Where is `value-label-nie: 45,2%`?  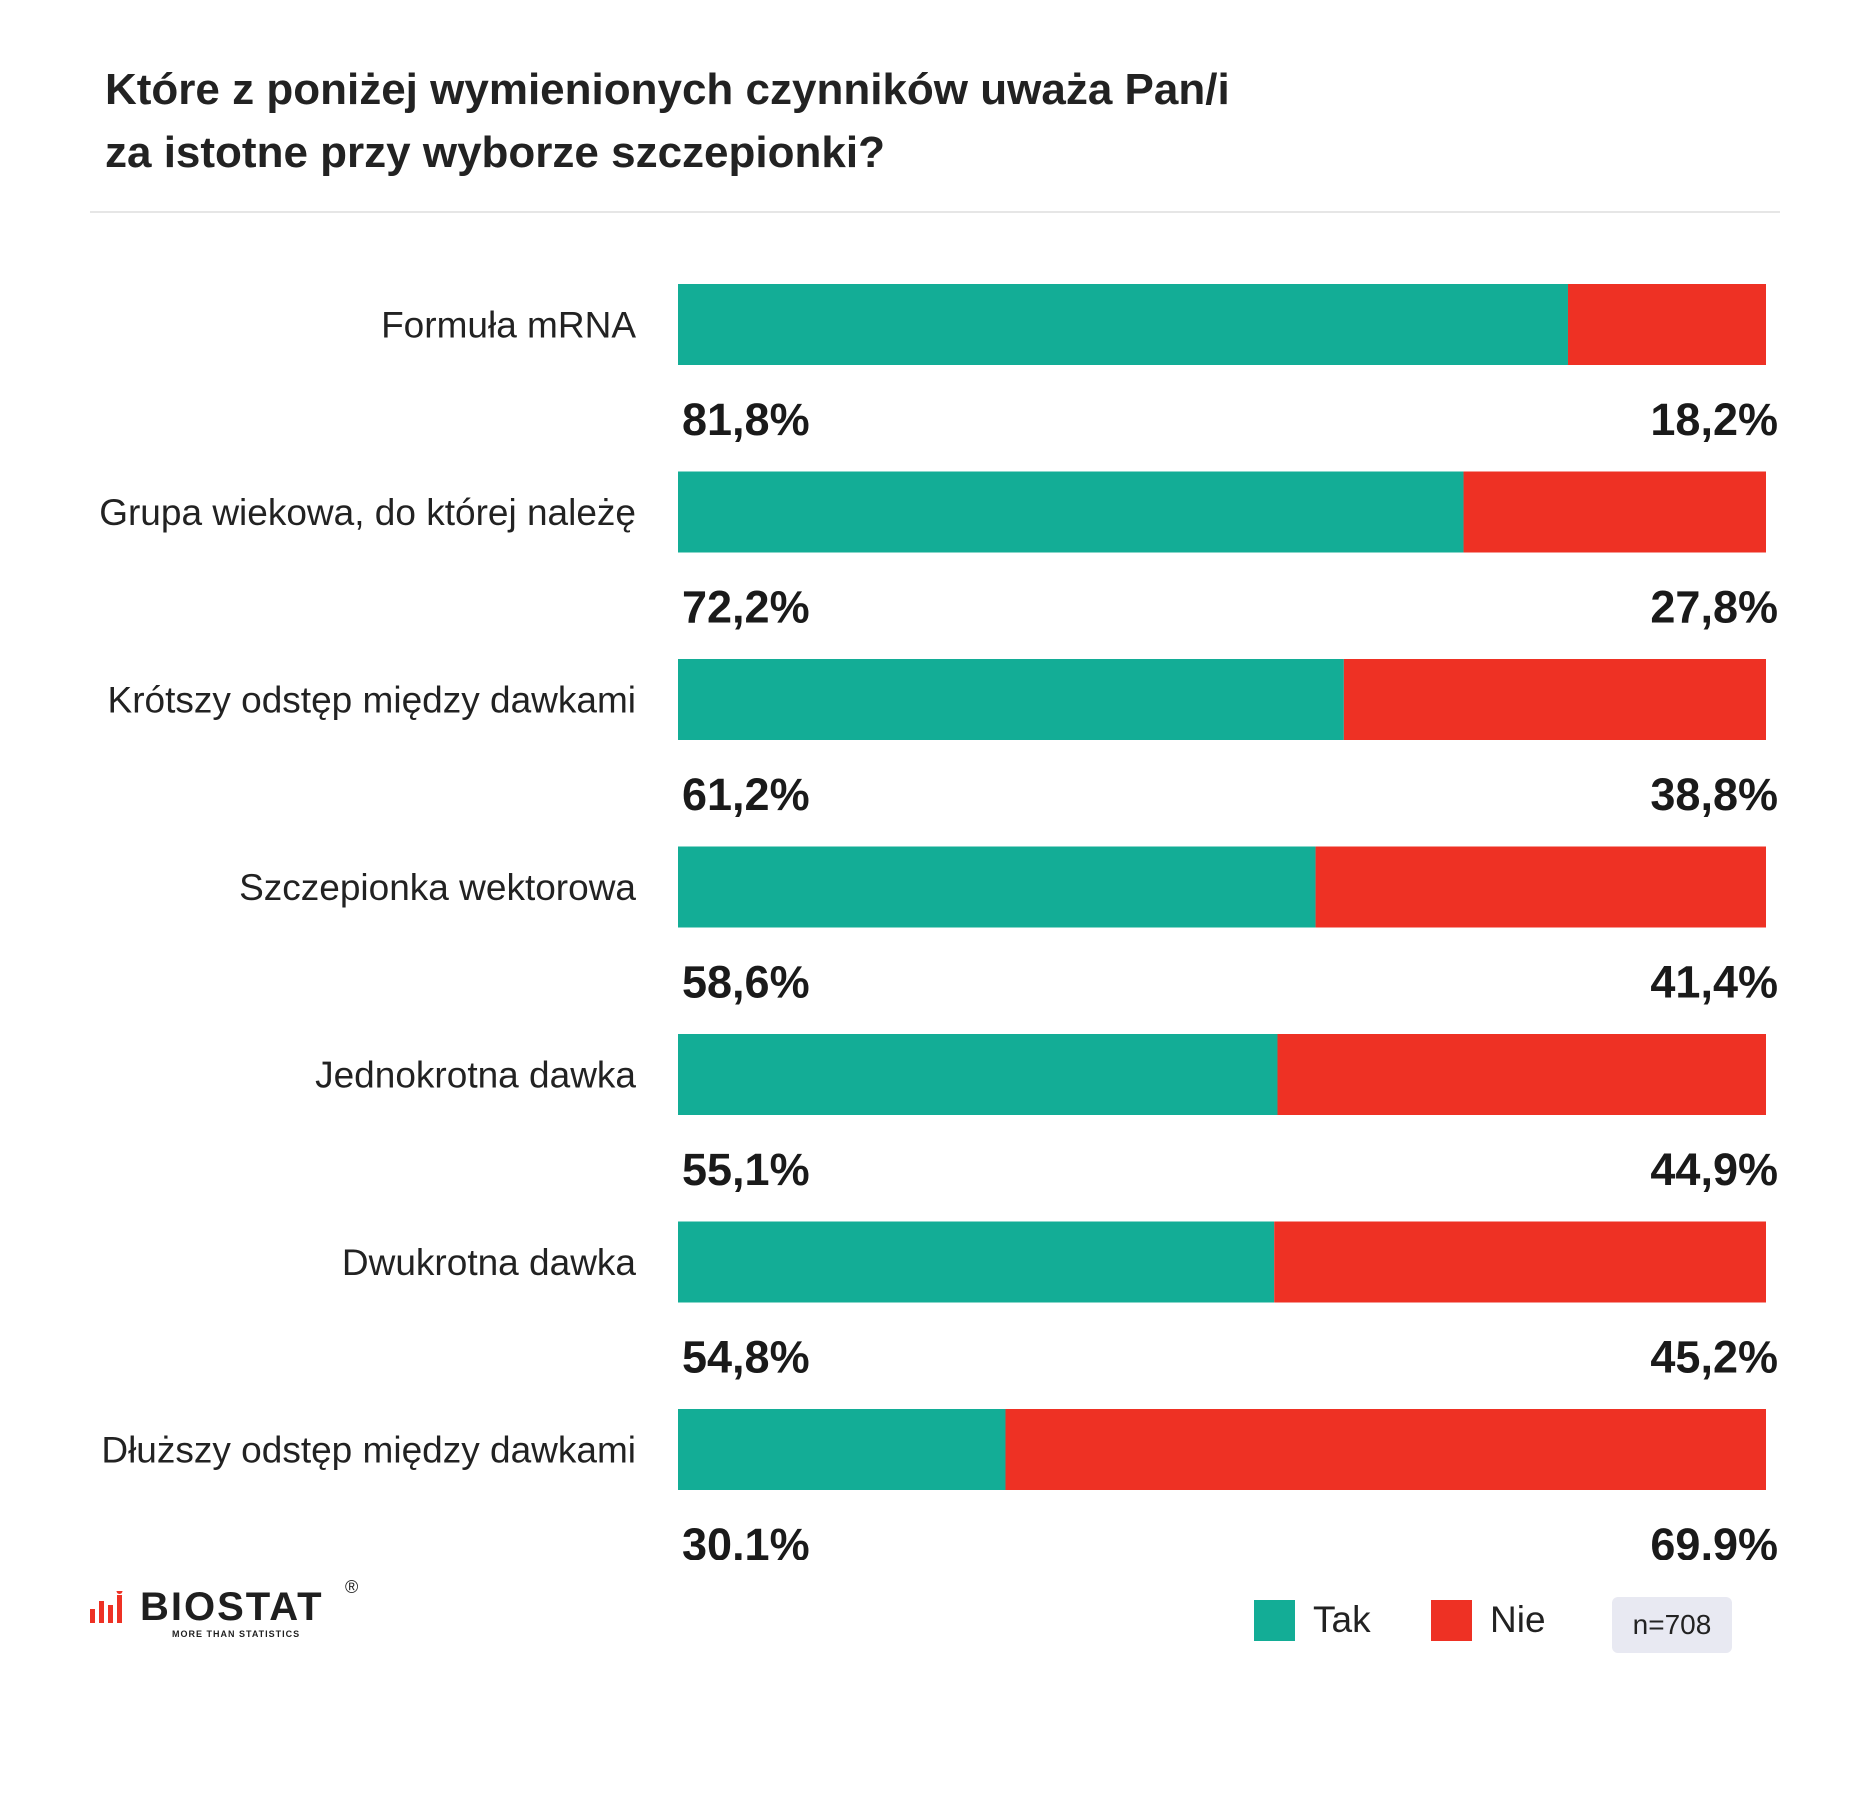
value-label-nie: 45,2% is located at coordinates (1714, 1357).